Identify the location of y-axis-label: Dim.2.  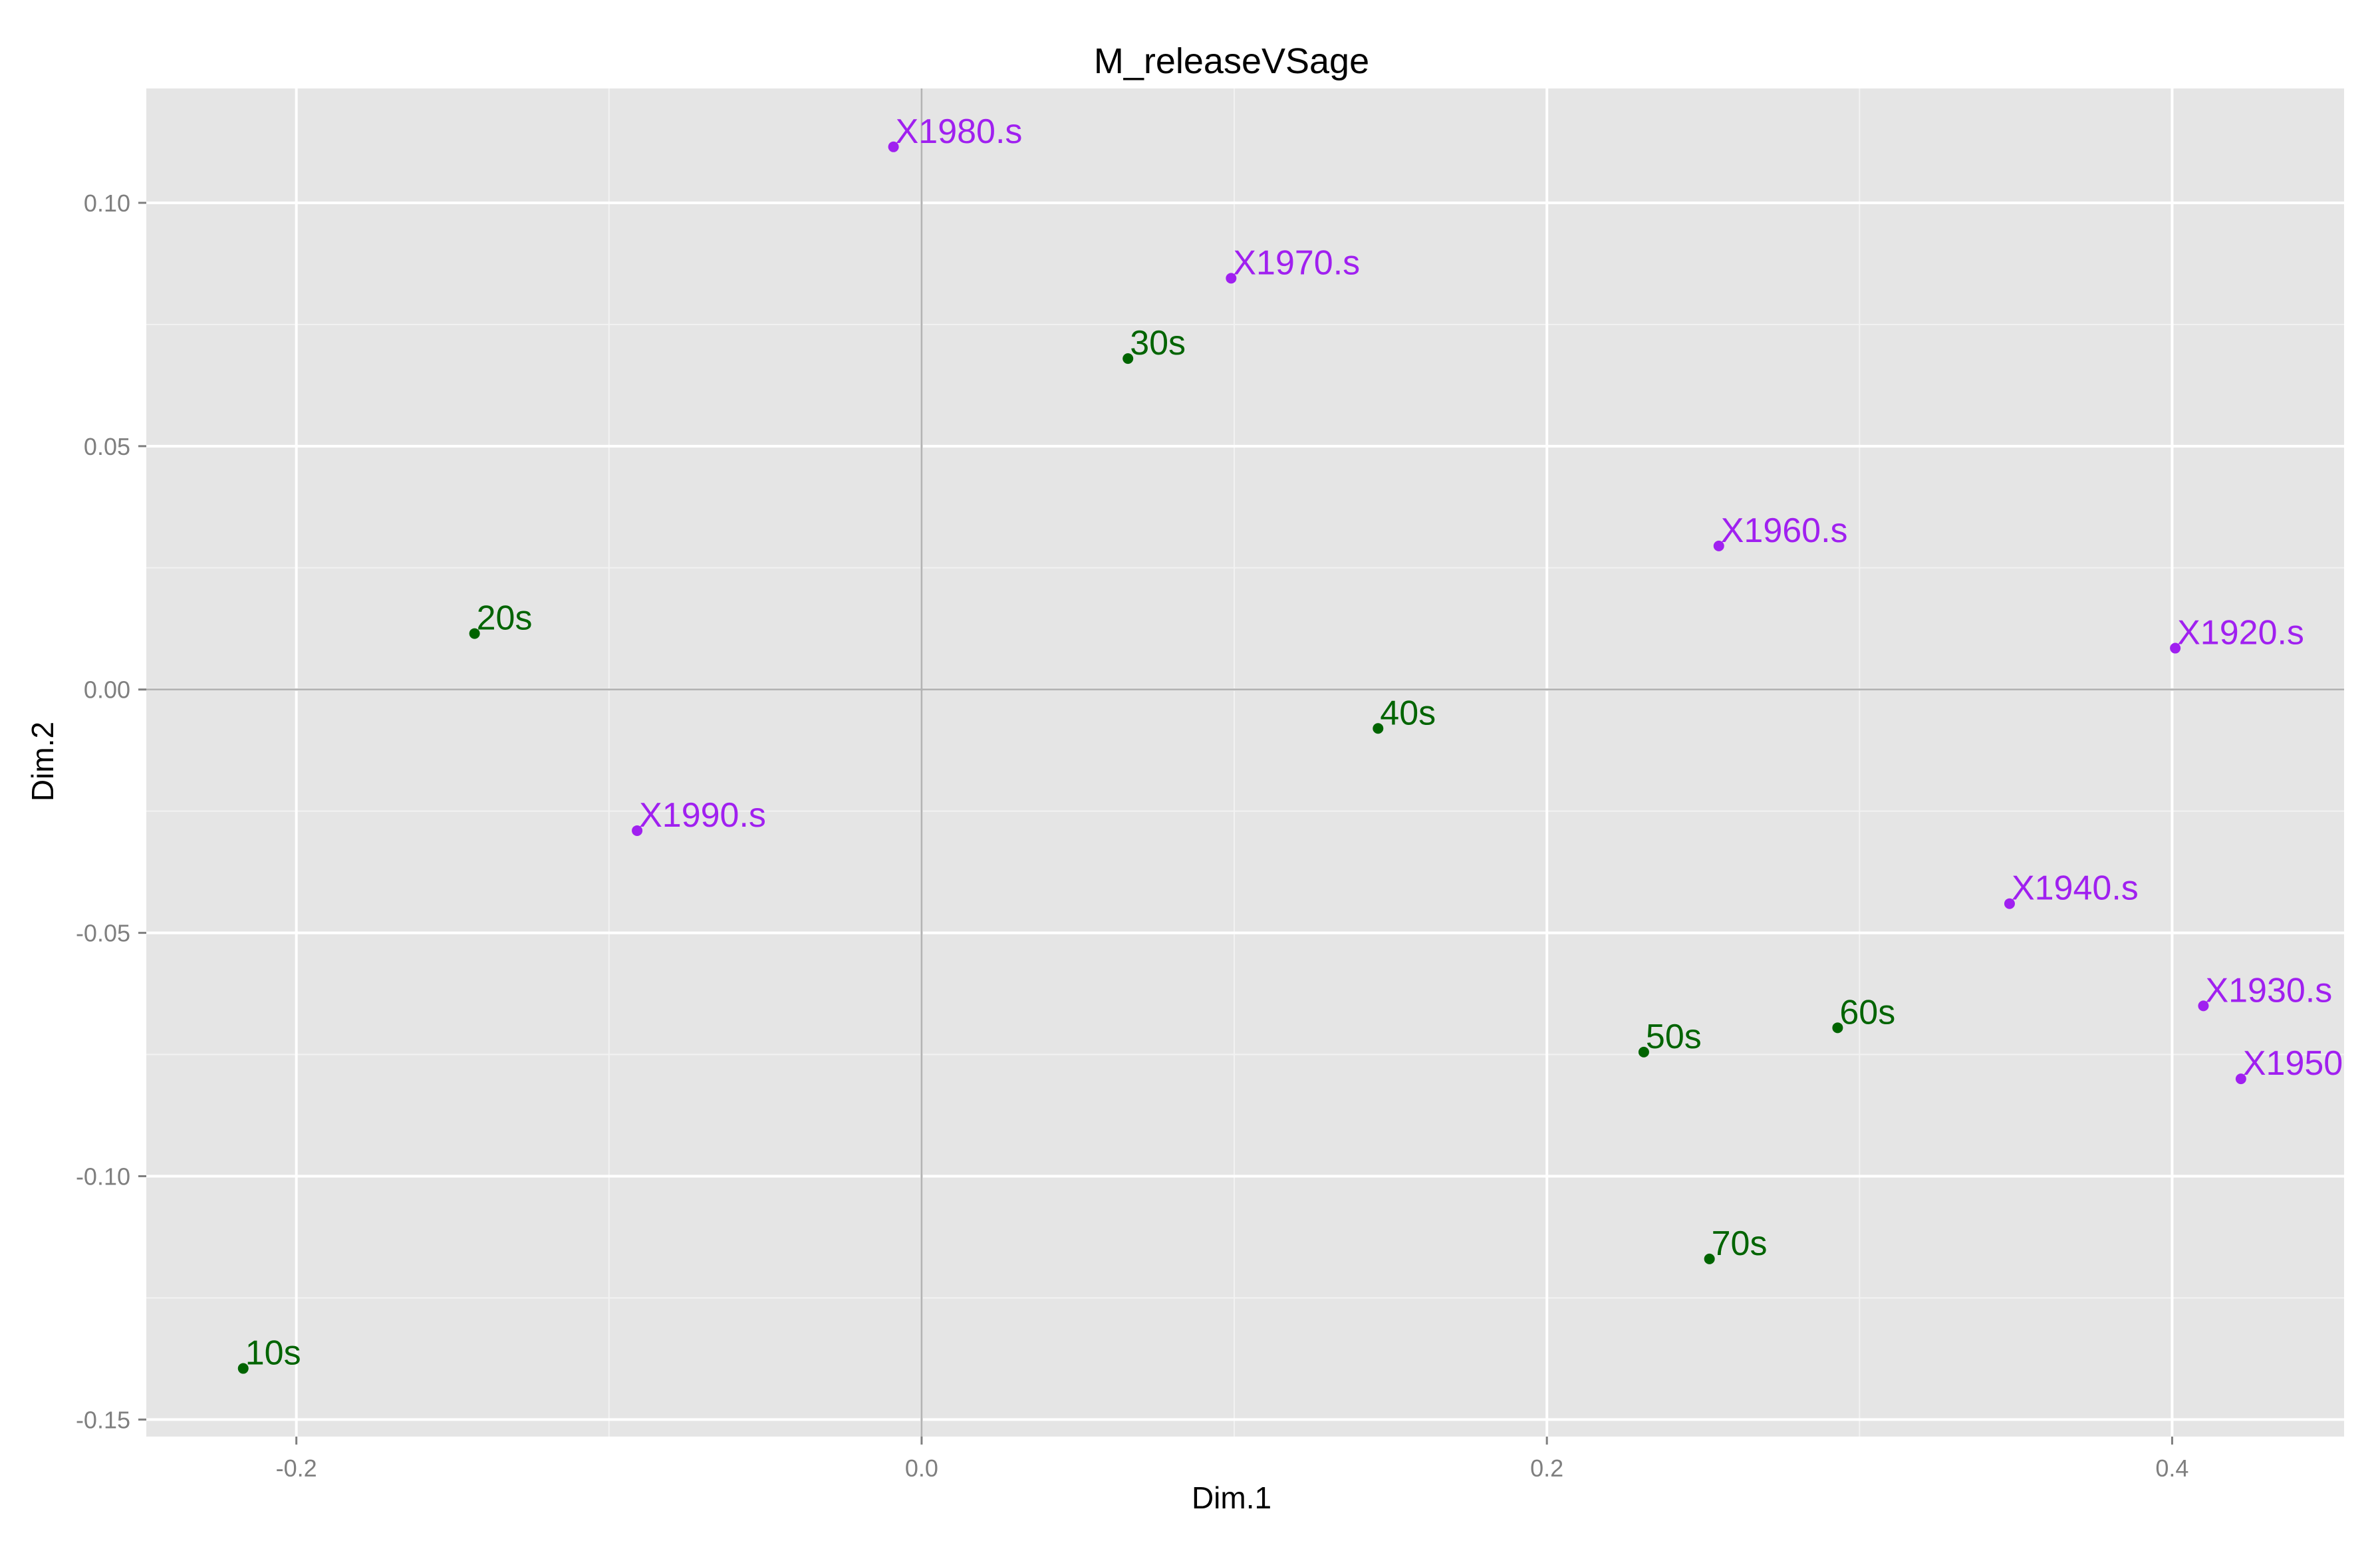
(42, 762).